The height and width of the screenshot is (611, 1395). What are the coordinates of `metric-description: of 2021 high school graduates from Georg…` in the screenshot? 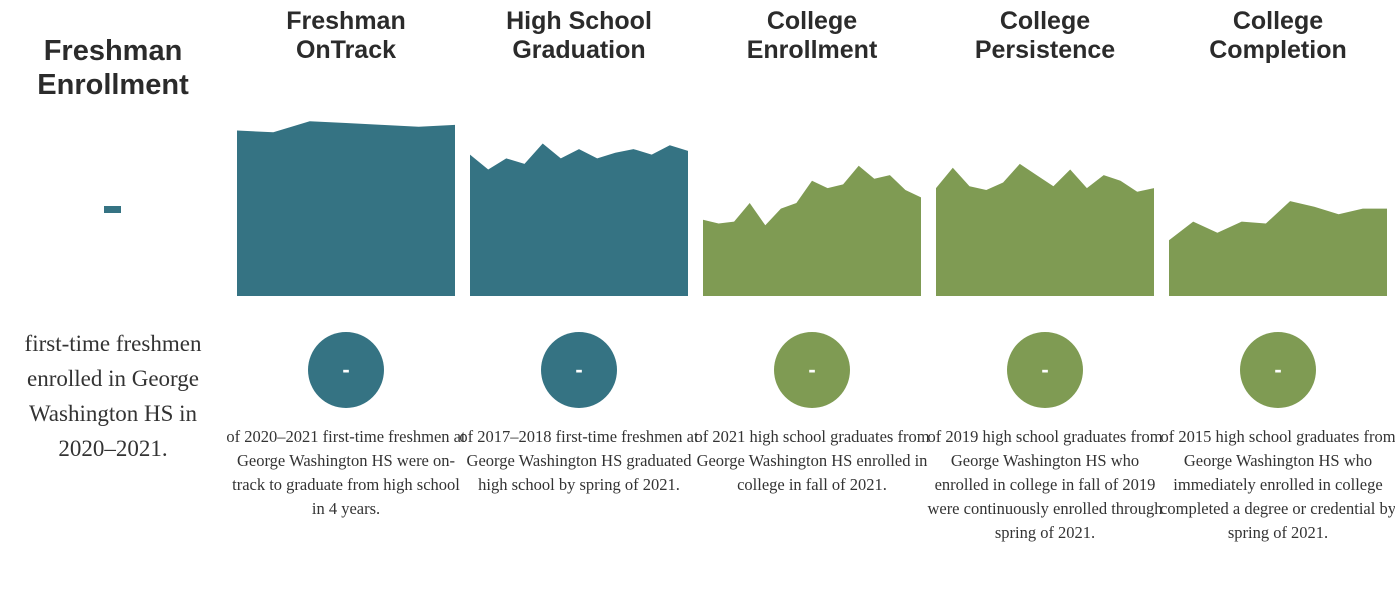 It's located at (812, 460).